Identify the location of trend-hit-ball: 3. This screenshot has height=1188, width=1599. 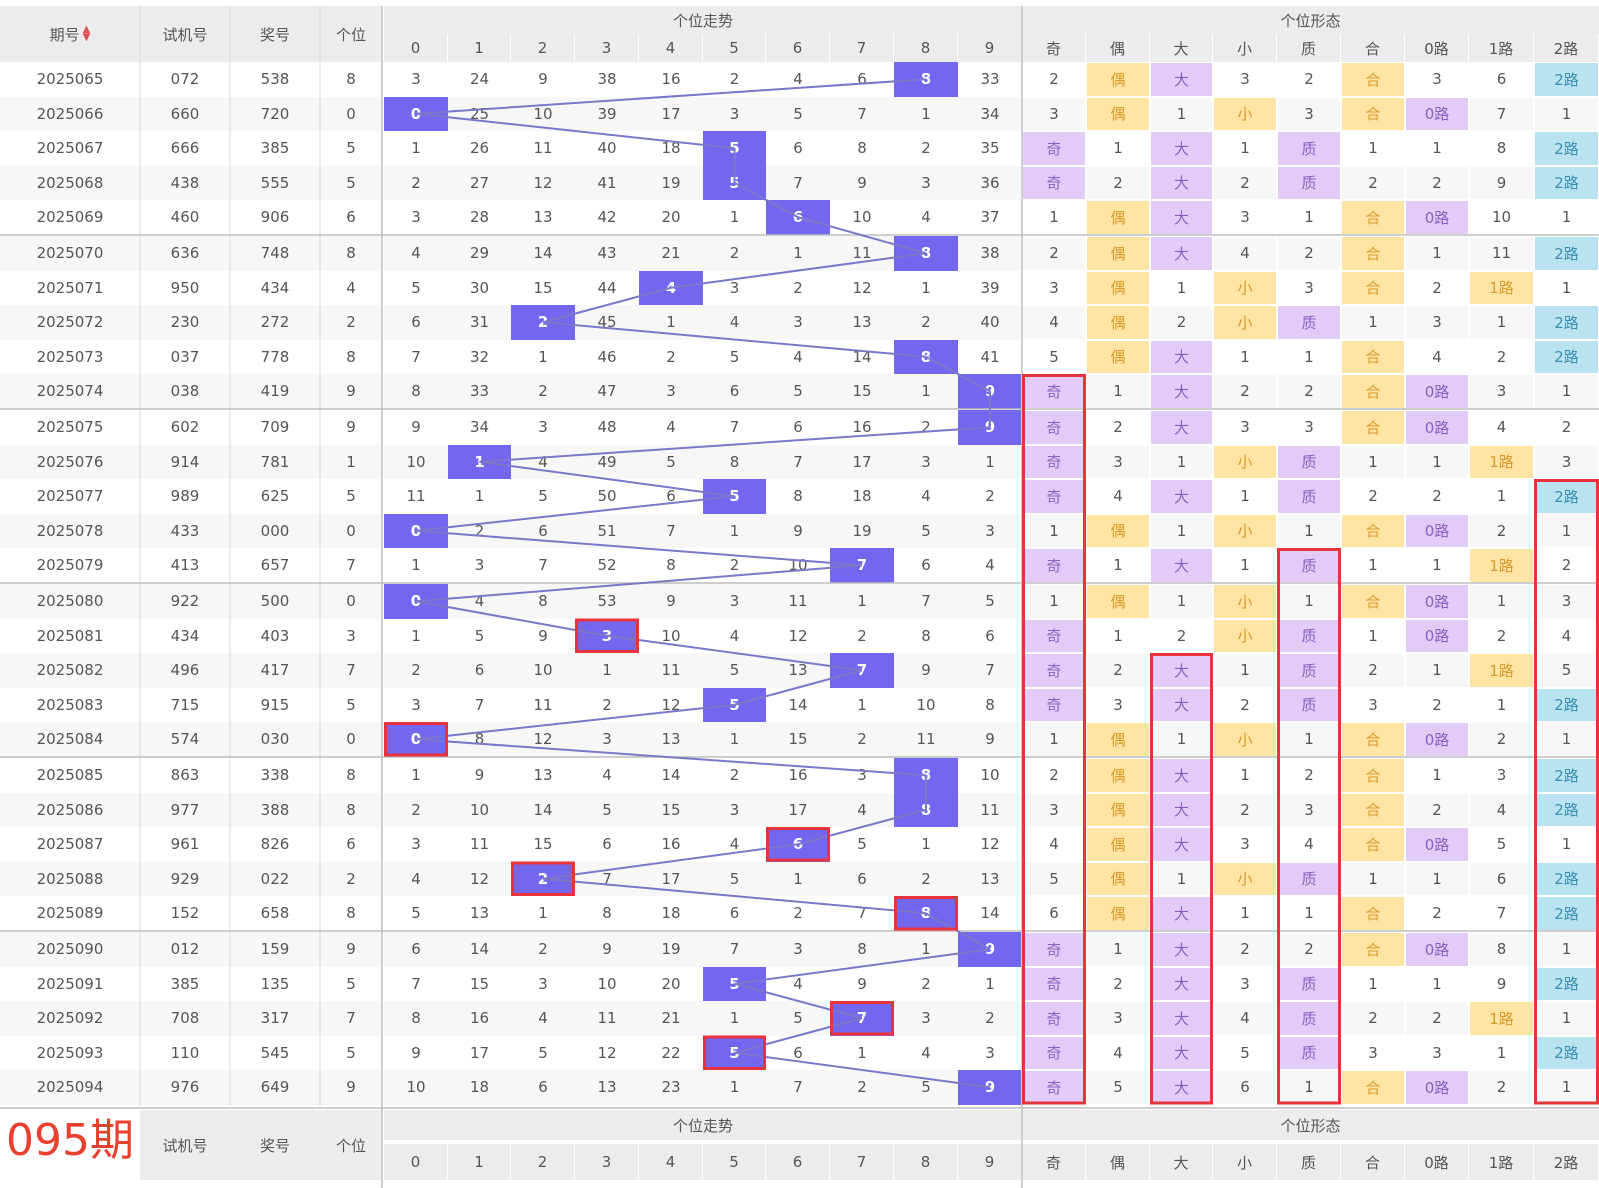
(607, 635).